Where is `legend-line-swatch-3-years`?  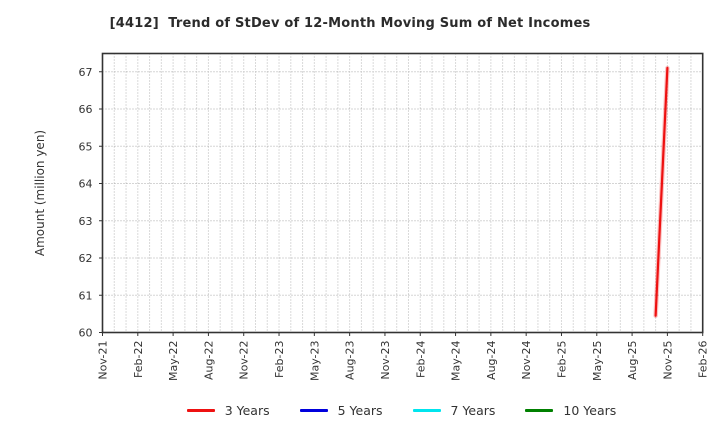
legend-line-swatch-3-years is located at coordinates (200, 410).